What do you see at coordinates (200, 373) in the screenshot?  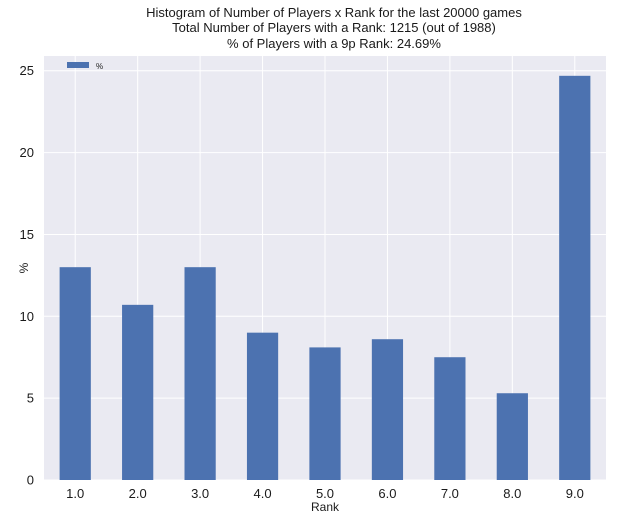 I see `bar-3.0` at bounding box center [200, 373].